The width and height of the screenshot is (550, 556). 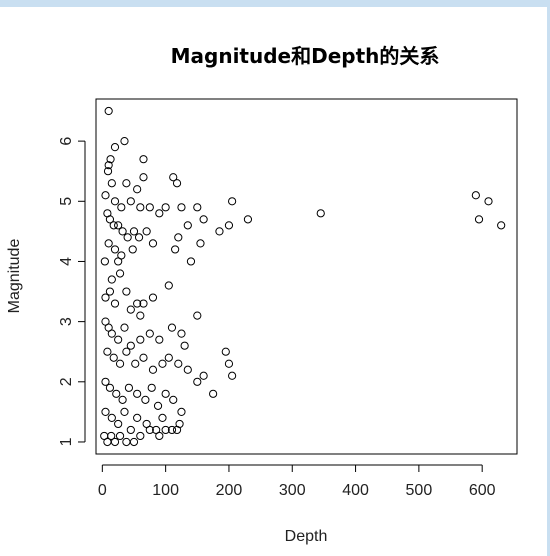 What do you see at coordinates (165, 490) in the screenshot?
I see `x-tick-label: 100` at bounding box center [165, 490].